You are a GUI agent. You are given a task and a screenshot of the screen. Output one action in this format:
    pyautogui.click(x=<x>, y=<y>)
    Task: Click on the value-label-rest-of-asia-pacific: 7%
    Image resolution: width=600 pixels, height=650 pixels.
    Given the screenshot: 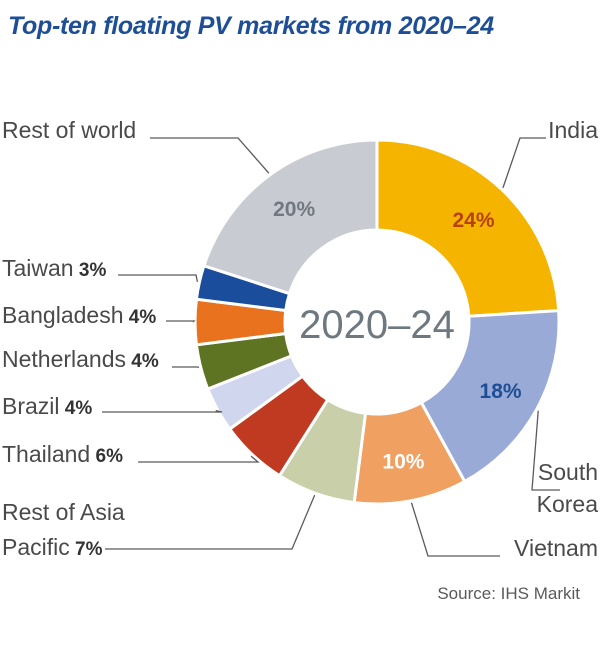 What is the action you would take?
    pyautogui.click(x=86, y=549)
    